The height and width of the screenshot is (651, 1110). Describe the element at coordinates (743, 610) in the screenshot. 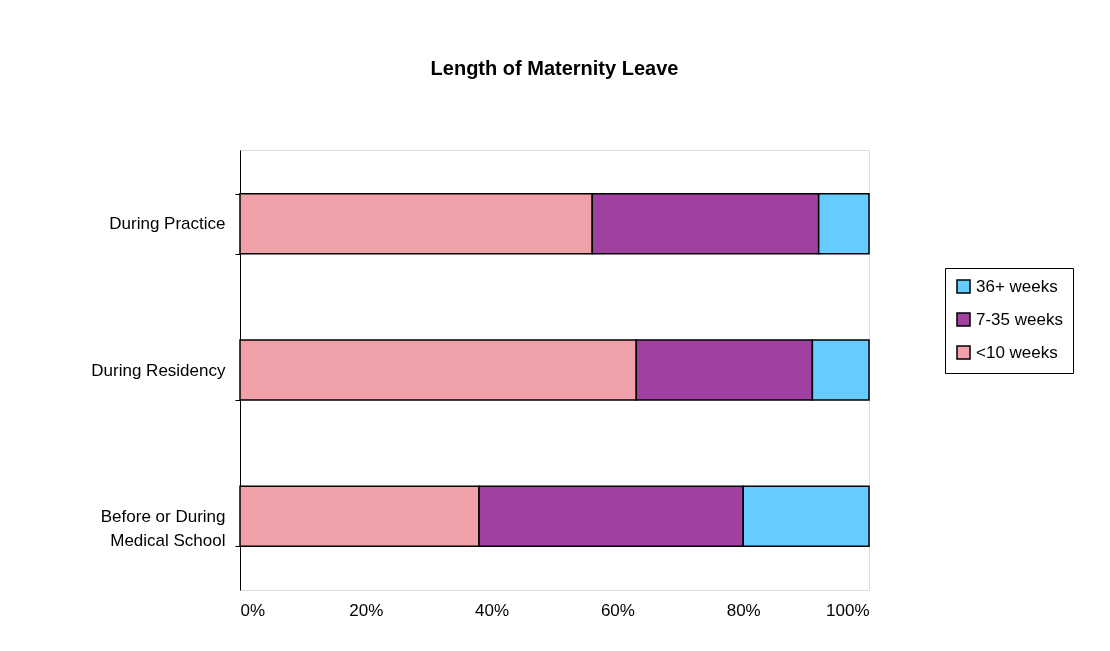

I see `x-tick-label: 80%` at that location.